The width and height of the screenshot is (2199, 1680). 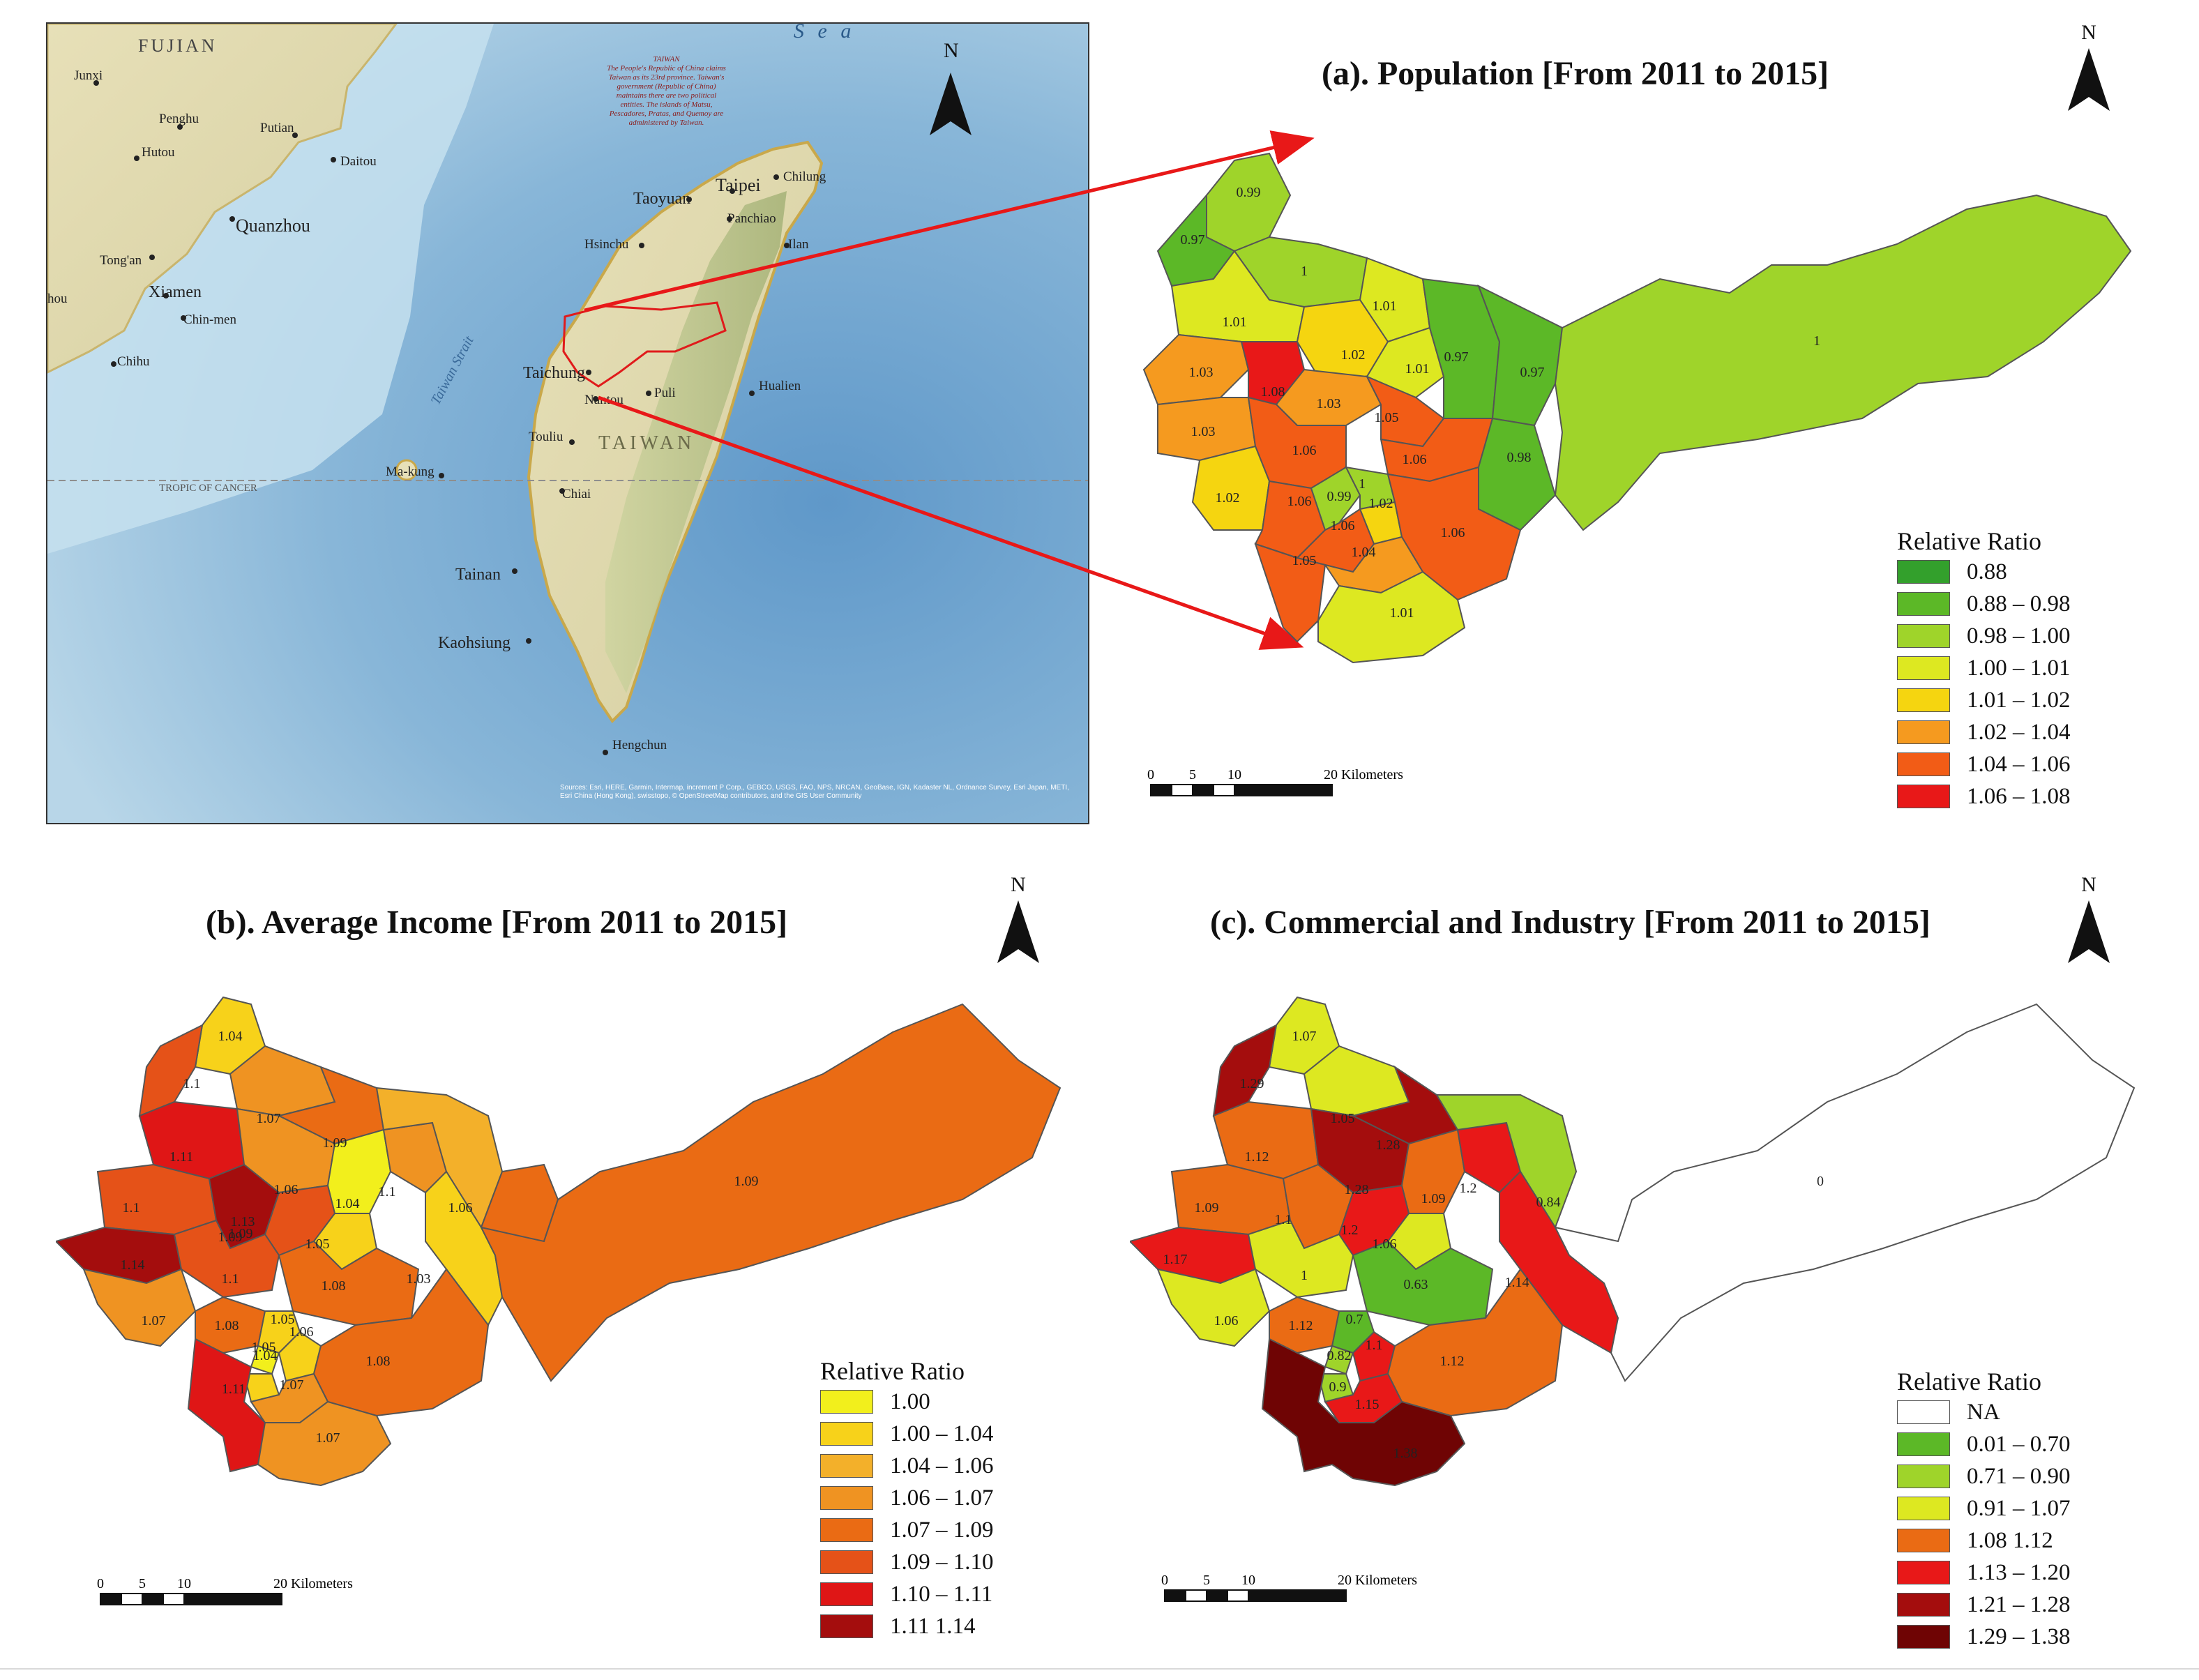 What do you see at coordinates (1363, 774) in the screenshot?
I see `scale-end-label: 20 Kilometers` at bounding box center [1363, 774].